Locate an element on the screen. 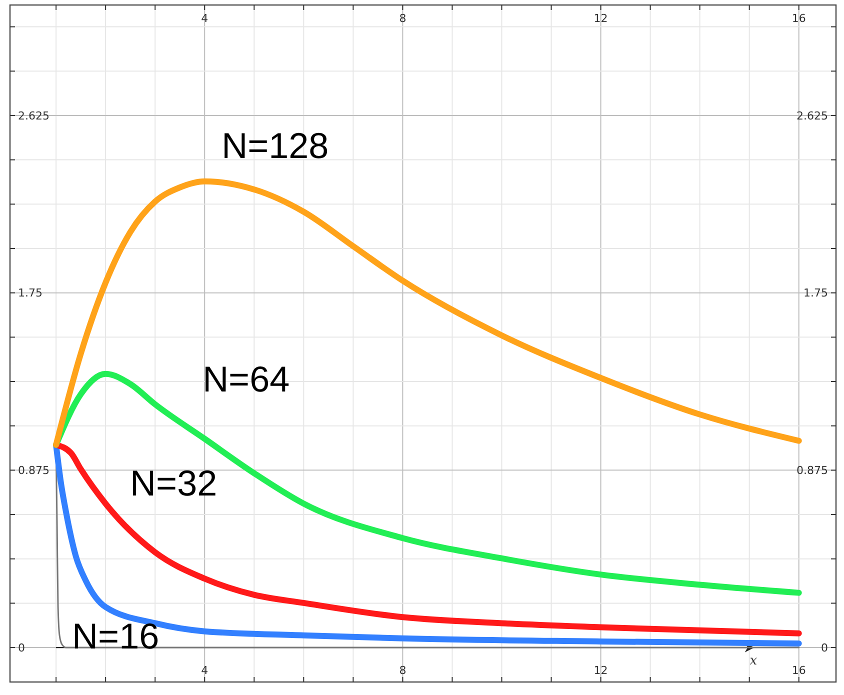 This screenshot has height=695, width=844. x2-tick-label: 12 is located at coordinates (601, 18).